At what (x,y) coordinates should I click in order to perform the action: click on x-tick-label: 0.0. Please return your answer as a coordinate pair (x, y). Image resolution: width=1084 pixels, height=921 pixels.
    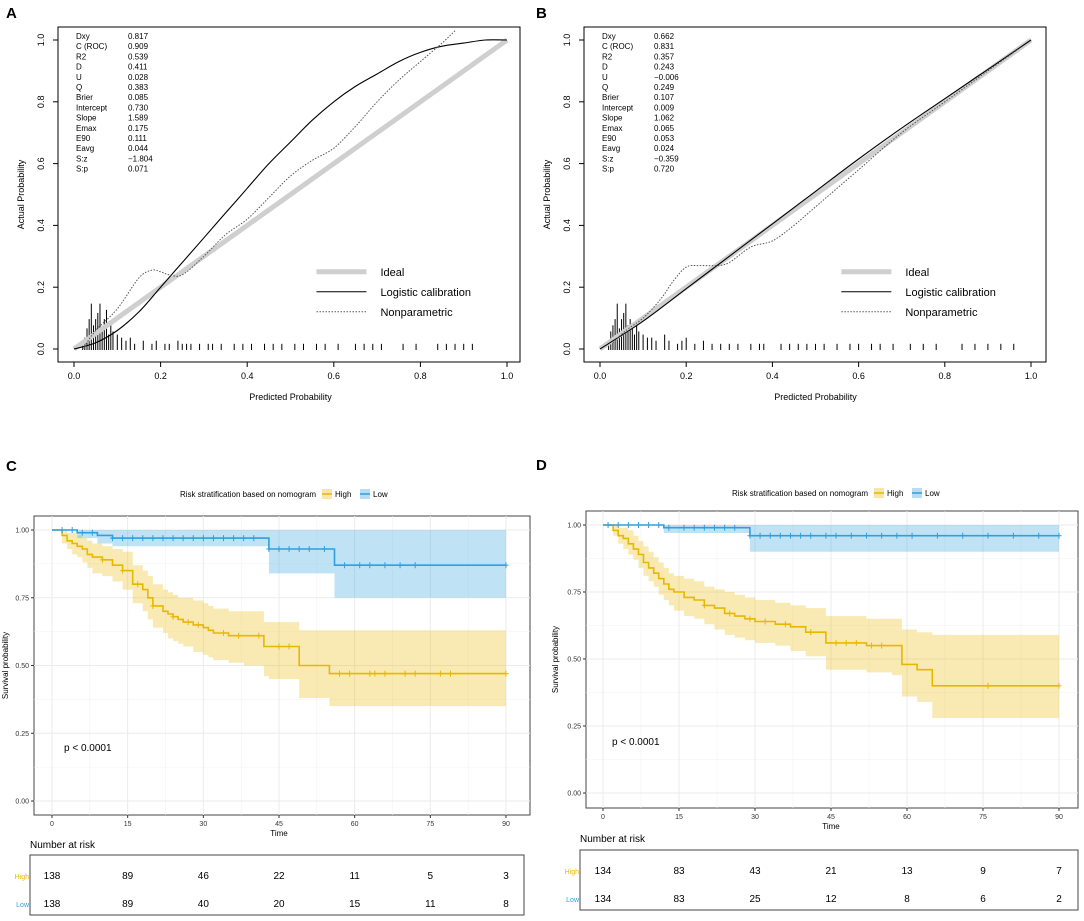
    Looking at the image, I should click on (74, 376).